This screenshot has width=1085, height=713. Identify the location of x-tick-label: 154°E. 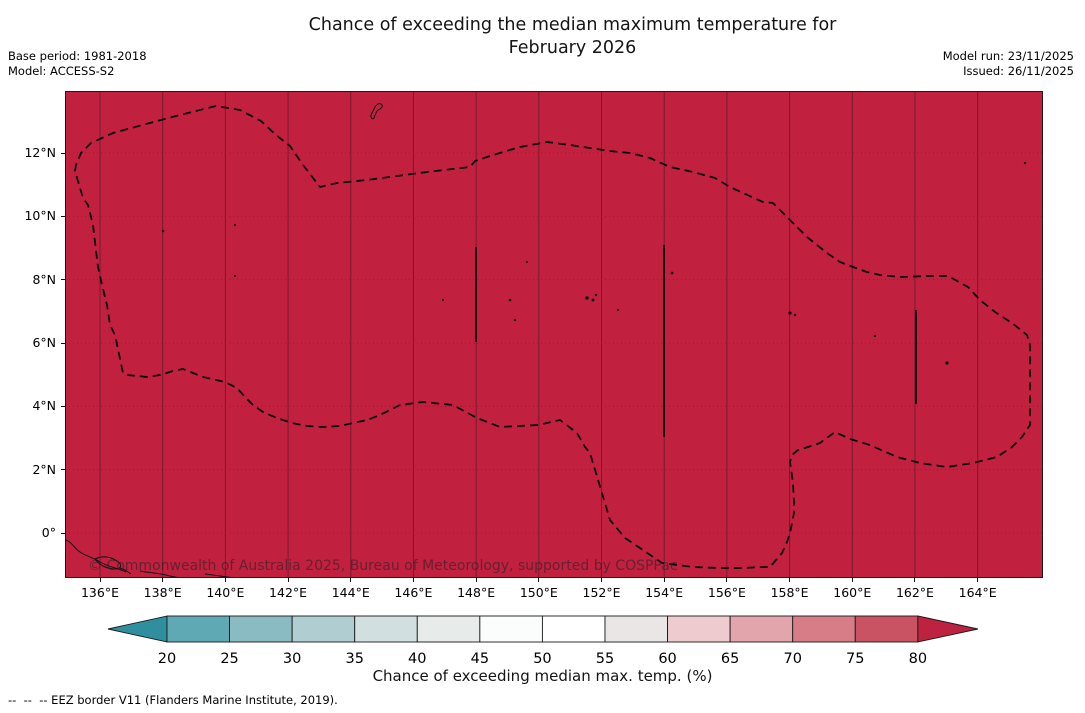
(664, 592).